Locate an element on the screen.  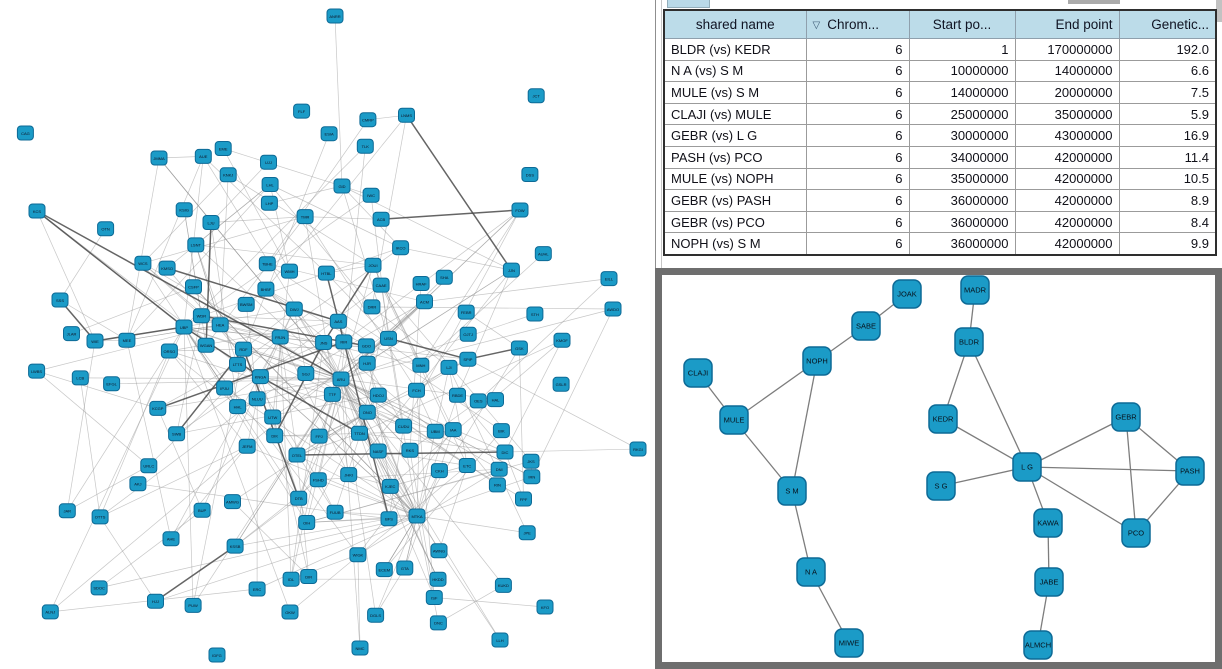
network-node: KSIG is located at coordinates (184, 210).